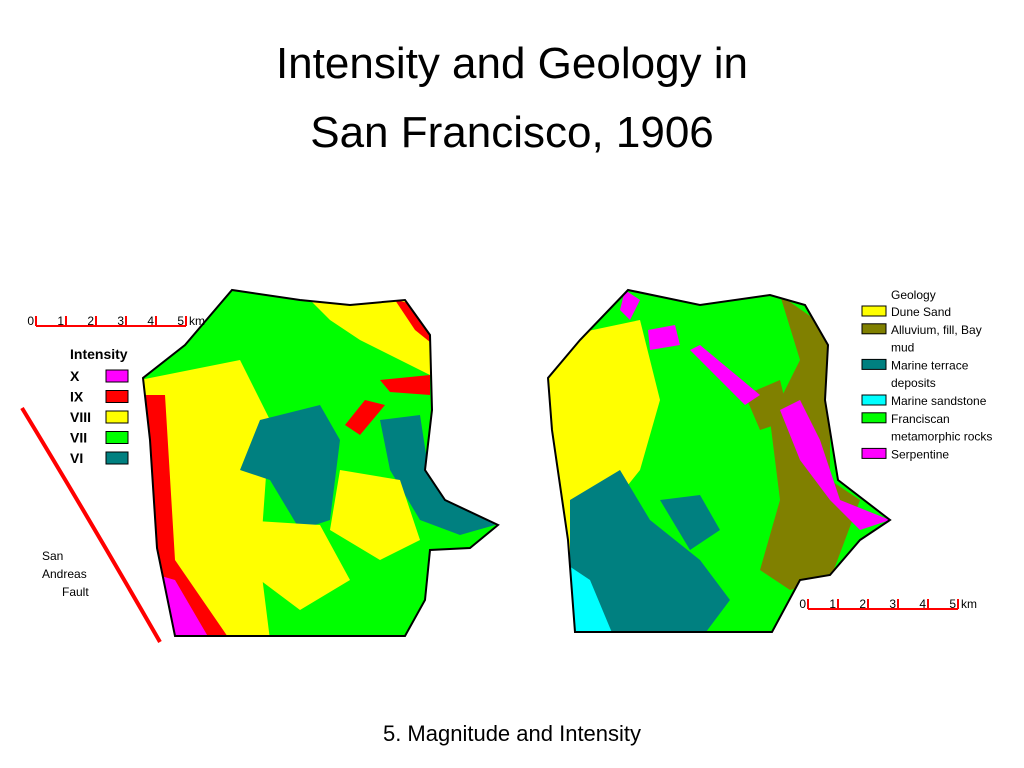 The width and height of the screenshot is (1024, 768). Describe the element at coordinates (80, 417) in the screenshot. I see `legend-label: VIII` at that location.